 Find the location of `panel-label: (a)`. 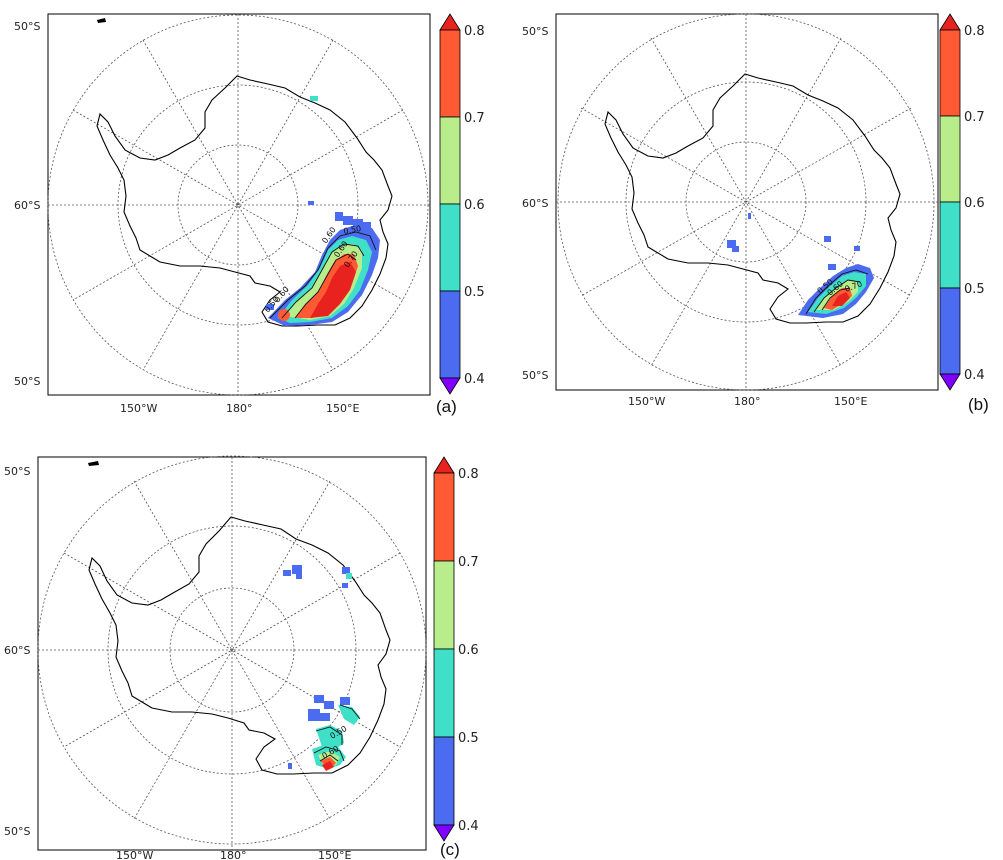

panel-label: (a) is located at coordinates (446, 406).